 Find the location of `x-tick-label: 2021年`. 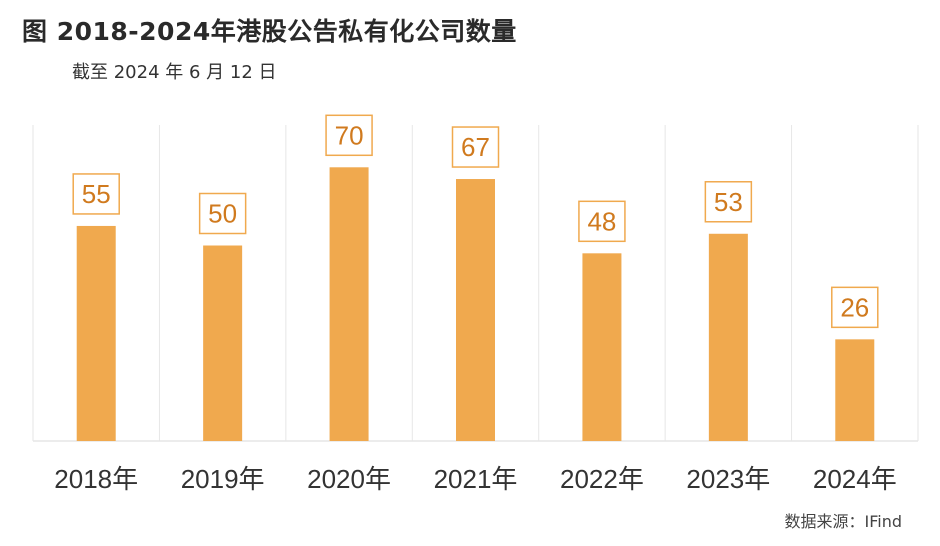

x-tick-label: 2021年 is located at coordinates (476, 479).